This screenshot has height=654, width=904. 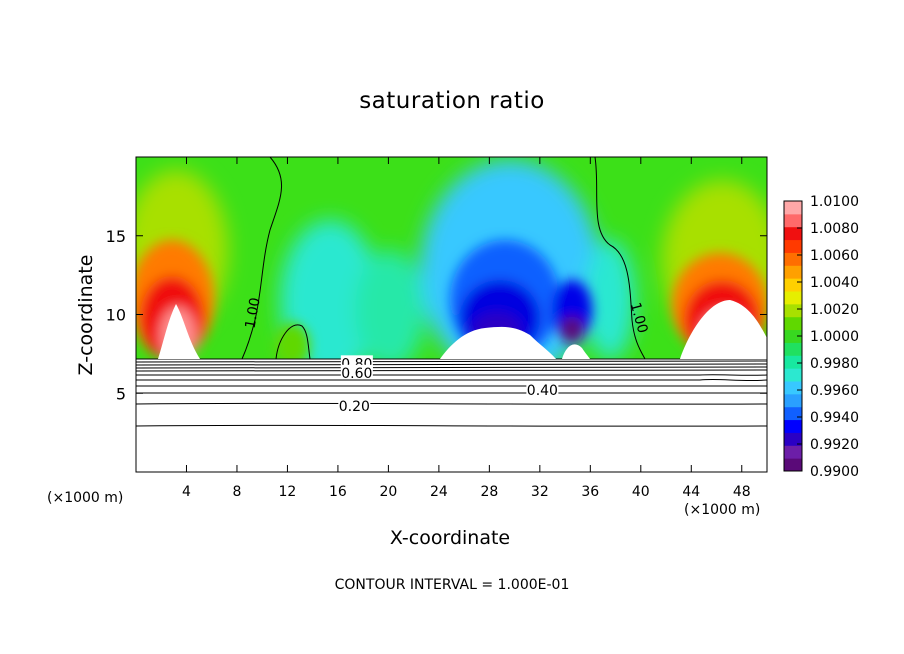 I want to click on x-axis-label: X-coordinate, so click(x=450, y=538).